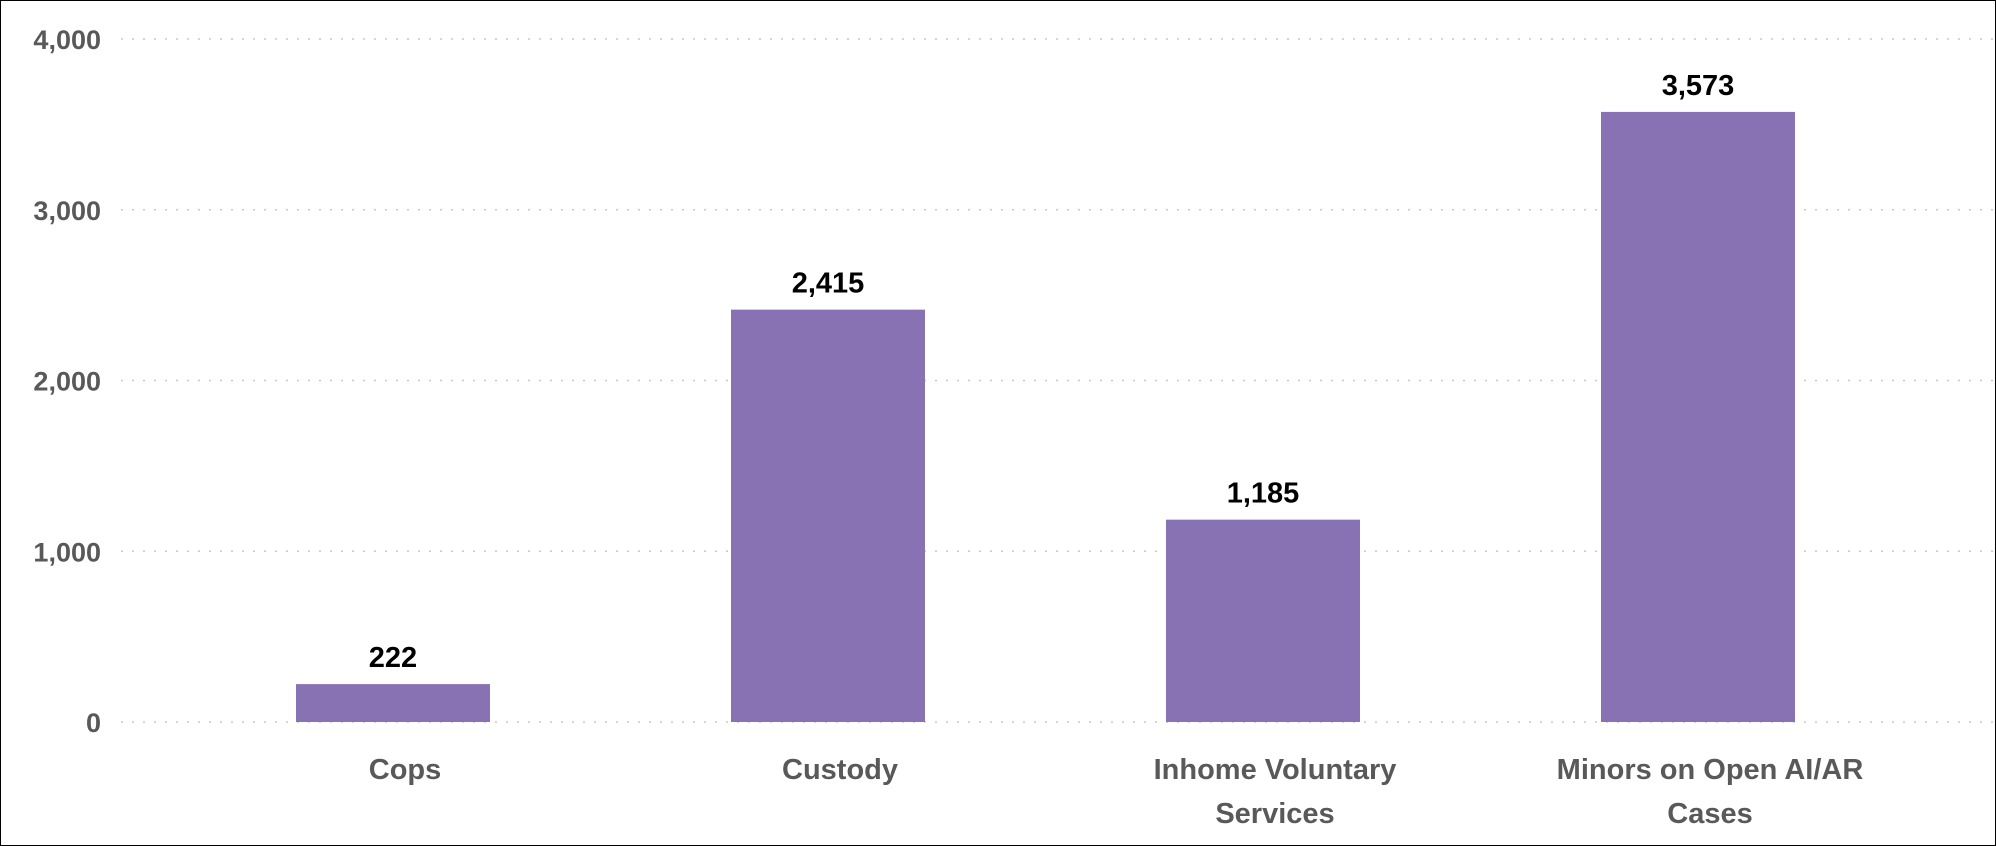 The width and height of the screenshot is (1996, 846). What do you see at coordinates (1275, 770) in the screenshot?
I see `x-tick-label: Inhome Voluntary` at bounding box center [1275, 770].